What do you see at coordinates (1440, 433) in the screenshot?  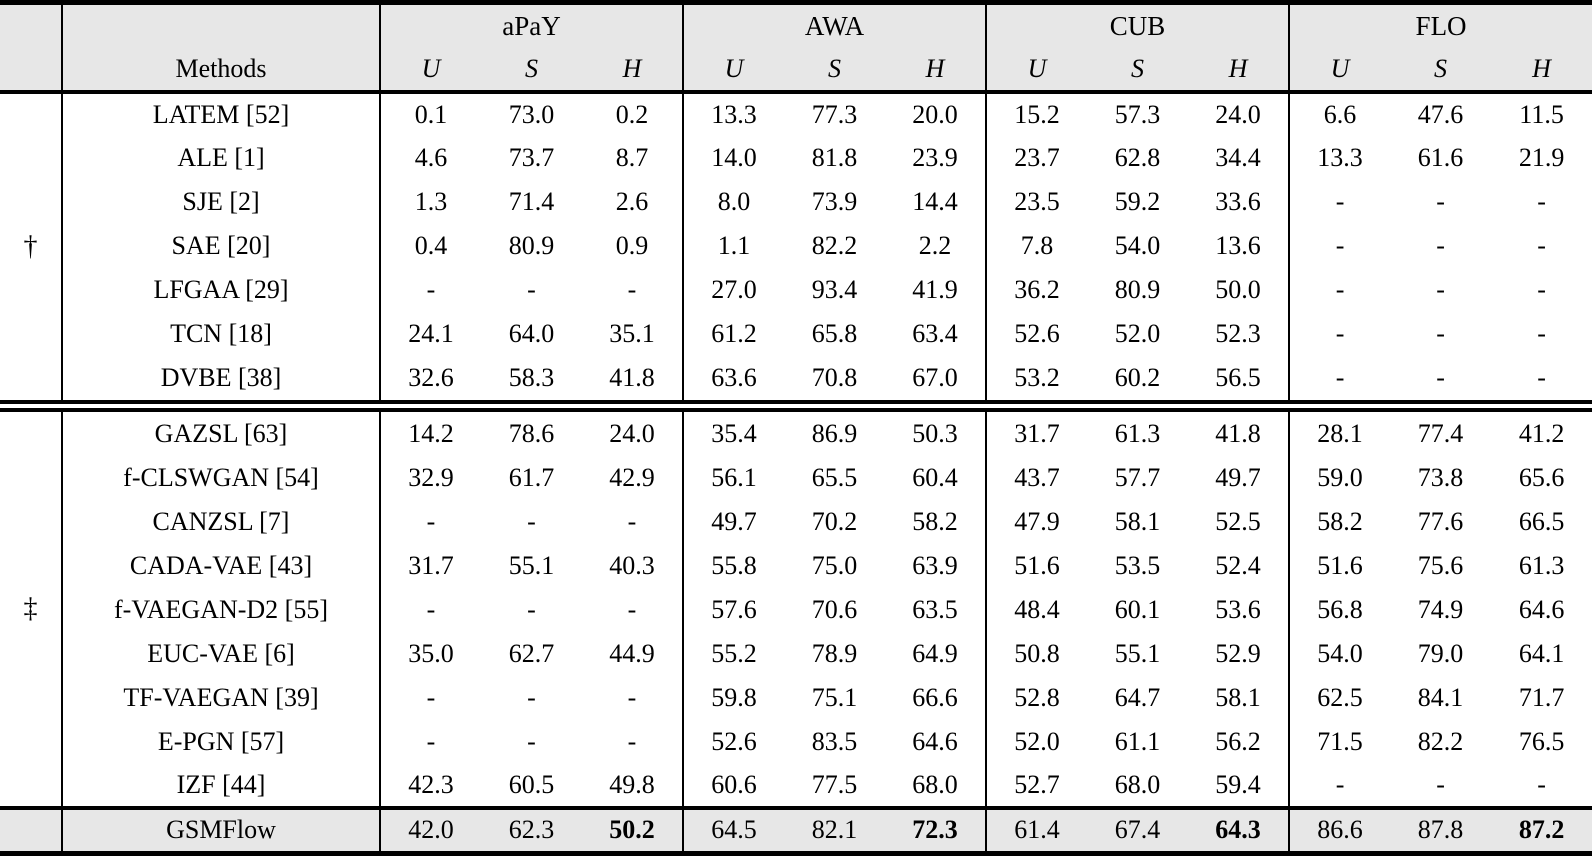 I see `value-cell: 77.4` at bounding box center [1440, 433].